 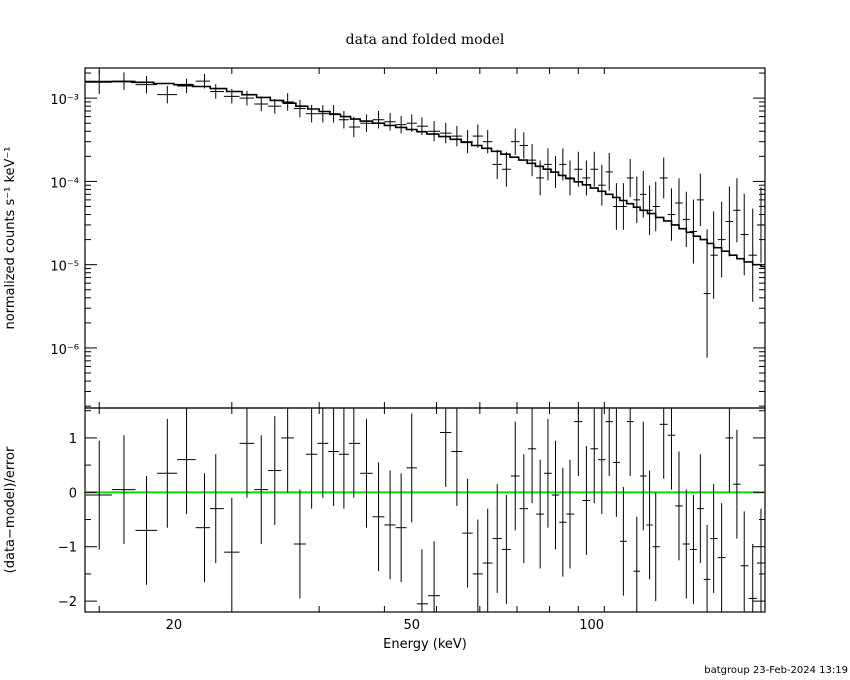 What do you see at coordinates (10, 238) in the screenshot?
I see `top-y-axis-label: normalized counts s⁻¹ keV⁻¹` at bounding box center [10, 238].